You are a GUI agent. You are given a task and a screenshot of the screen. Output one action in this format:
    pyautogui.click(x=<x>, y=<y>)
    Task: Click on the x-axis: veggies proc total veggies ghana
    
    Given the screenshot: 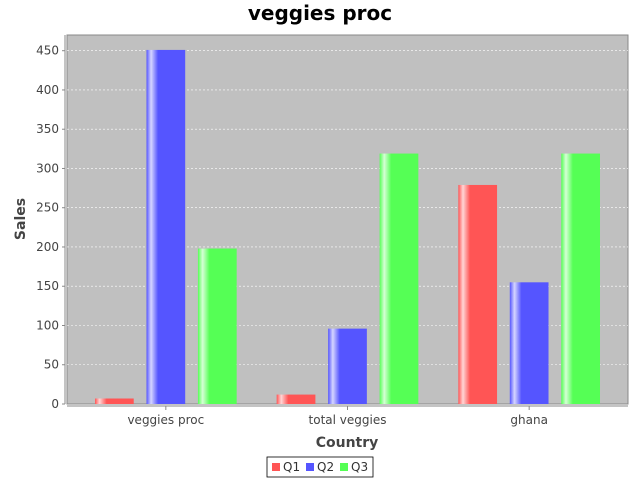 What is the action you would take?
    pyautogui.click(x=347, y=416)
    